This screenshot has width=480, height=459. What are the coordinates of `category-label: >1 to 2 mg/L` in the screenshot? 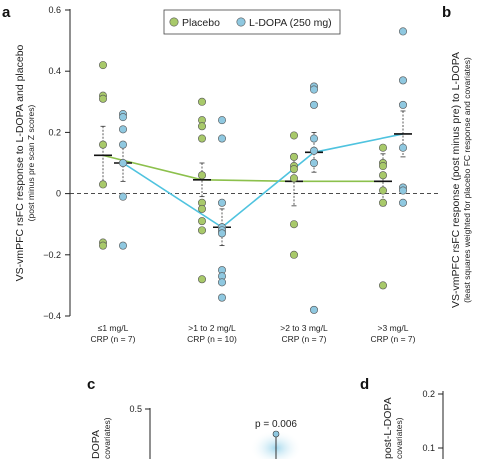 It's located at (212, 328).